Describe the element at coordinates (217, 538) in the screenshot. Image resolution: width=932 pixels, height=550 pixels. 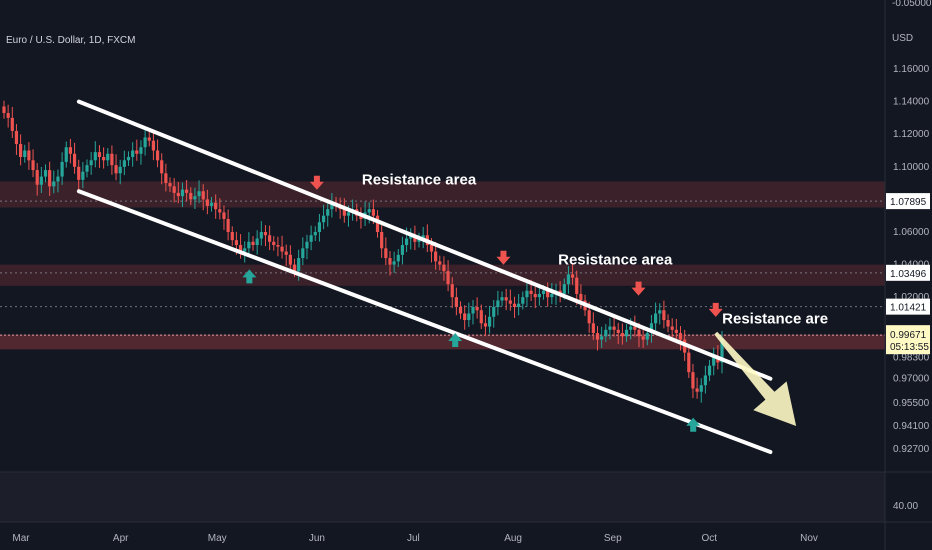
I see `time-tick-label: May` at that location.